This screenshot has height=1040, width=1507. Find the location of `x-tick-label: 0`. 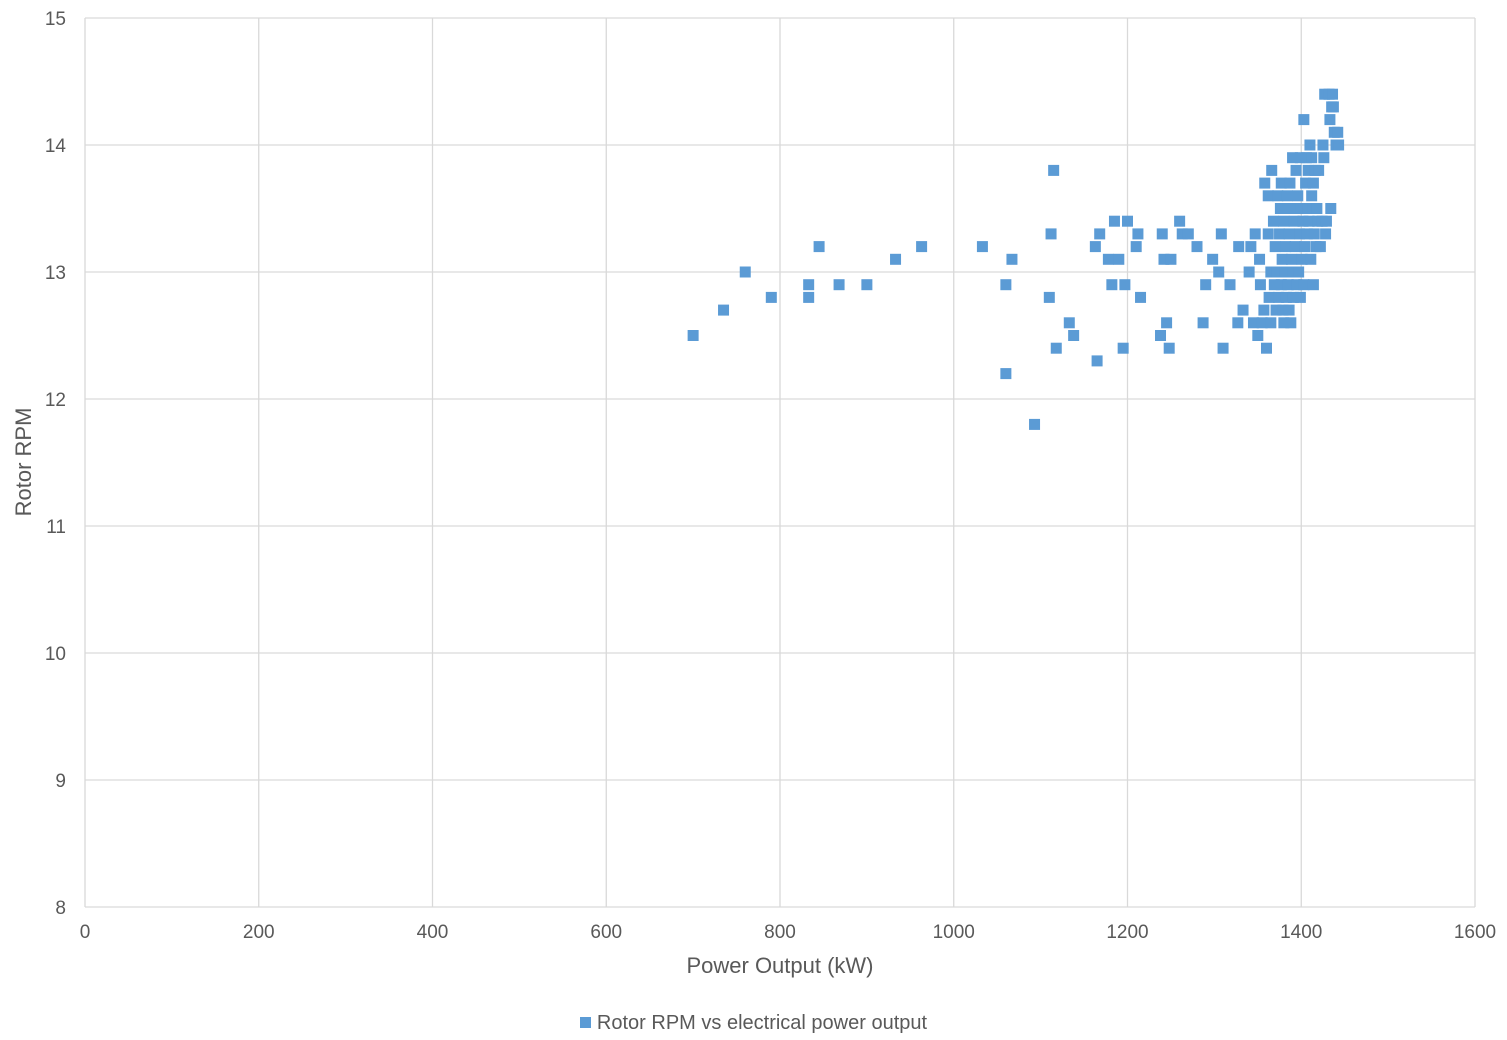

x-tick-label: 0 is located at coordinates (85, 932).